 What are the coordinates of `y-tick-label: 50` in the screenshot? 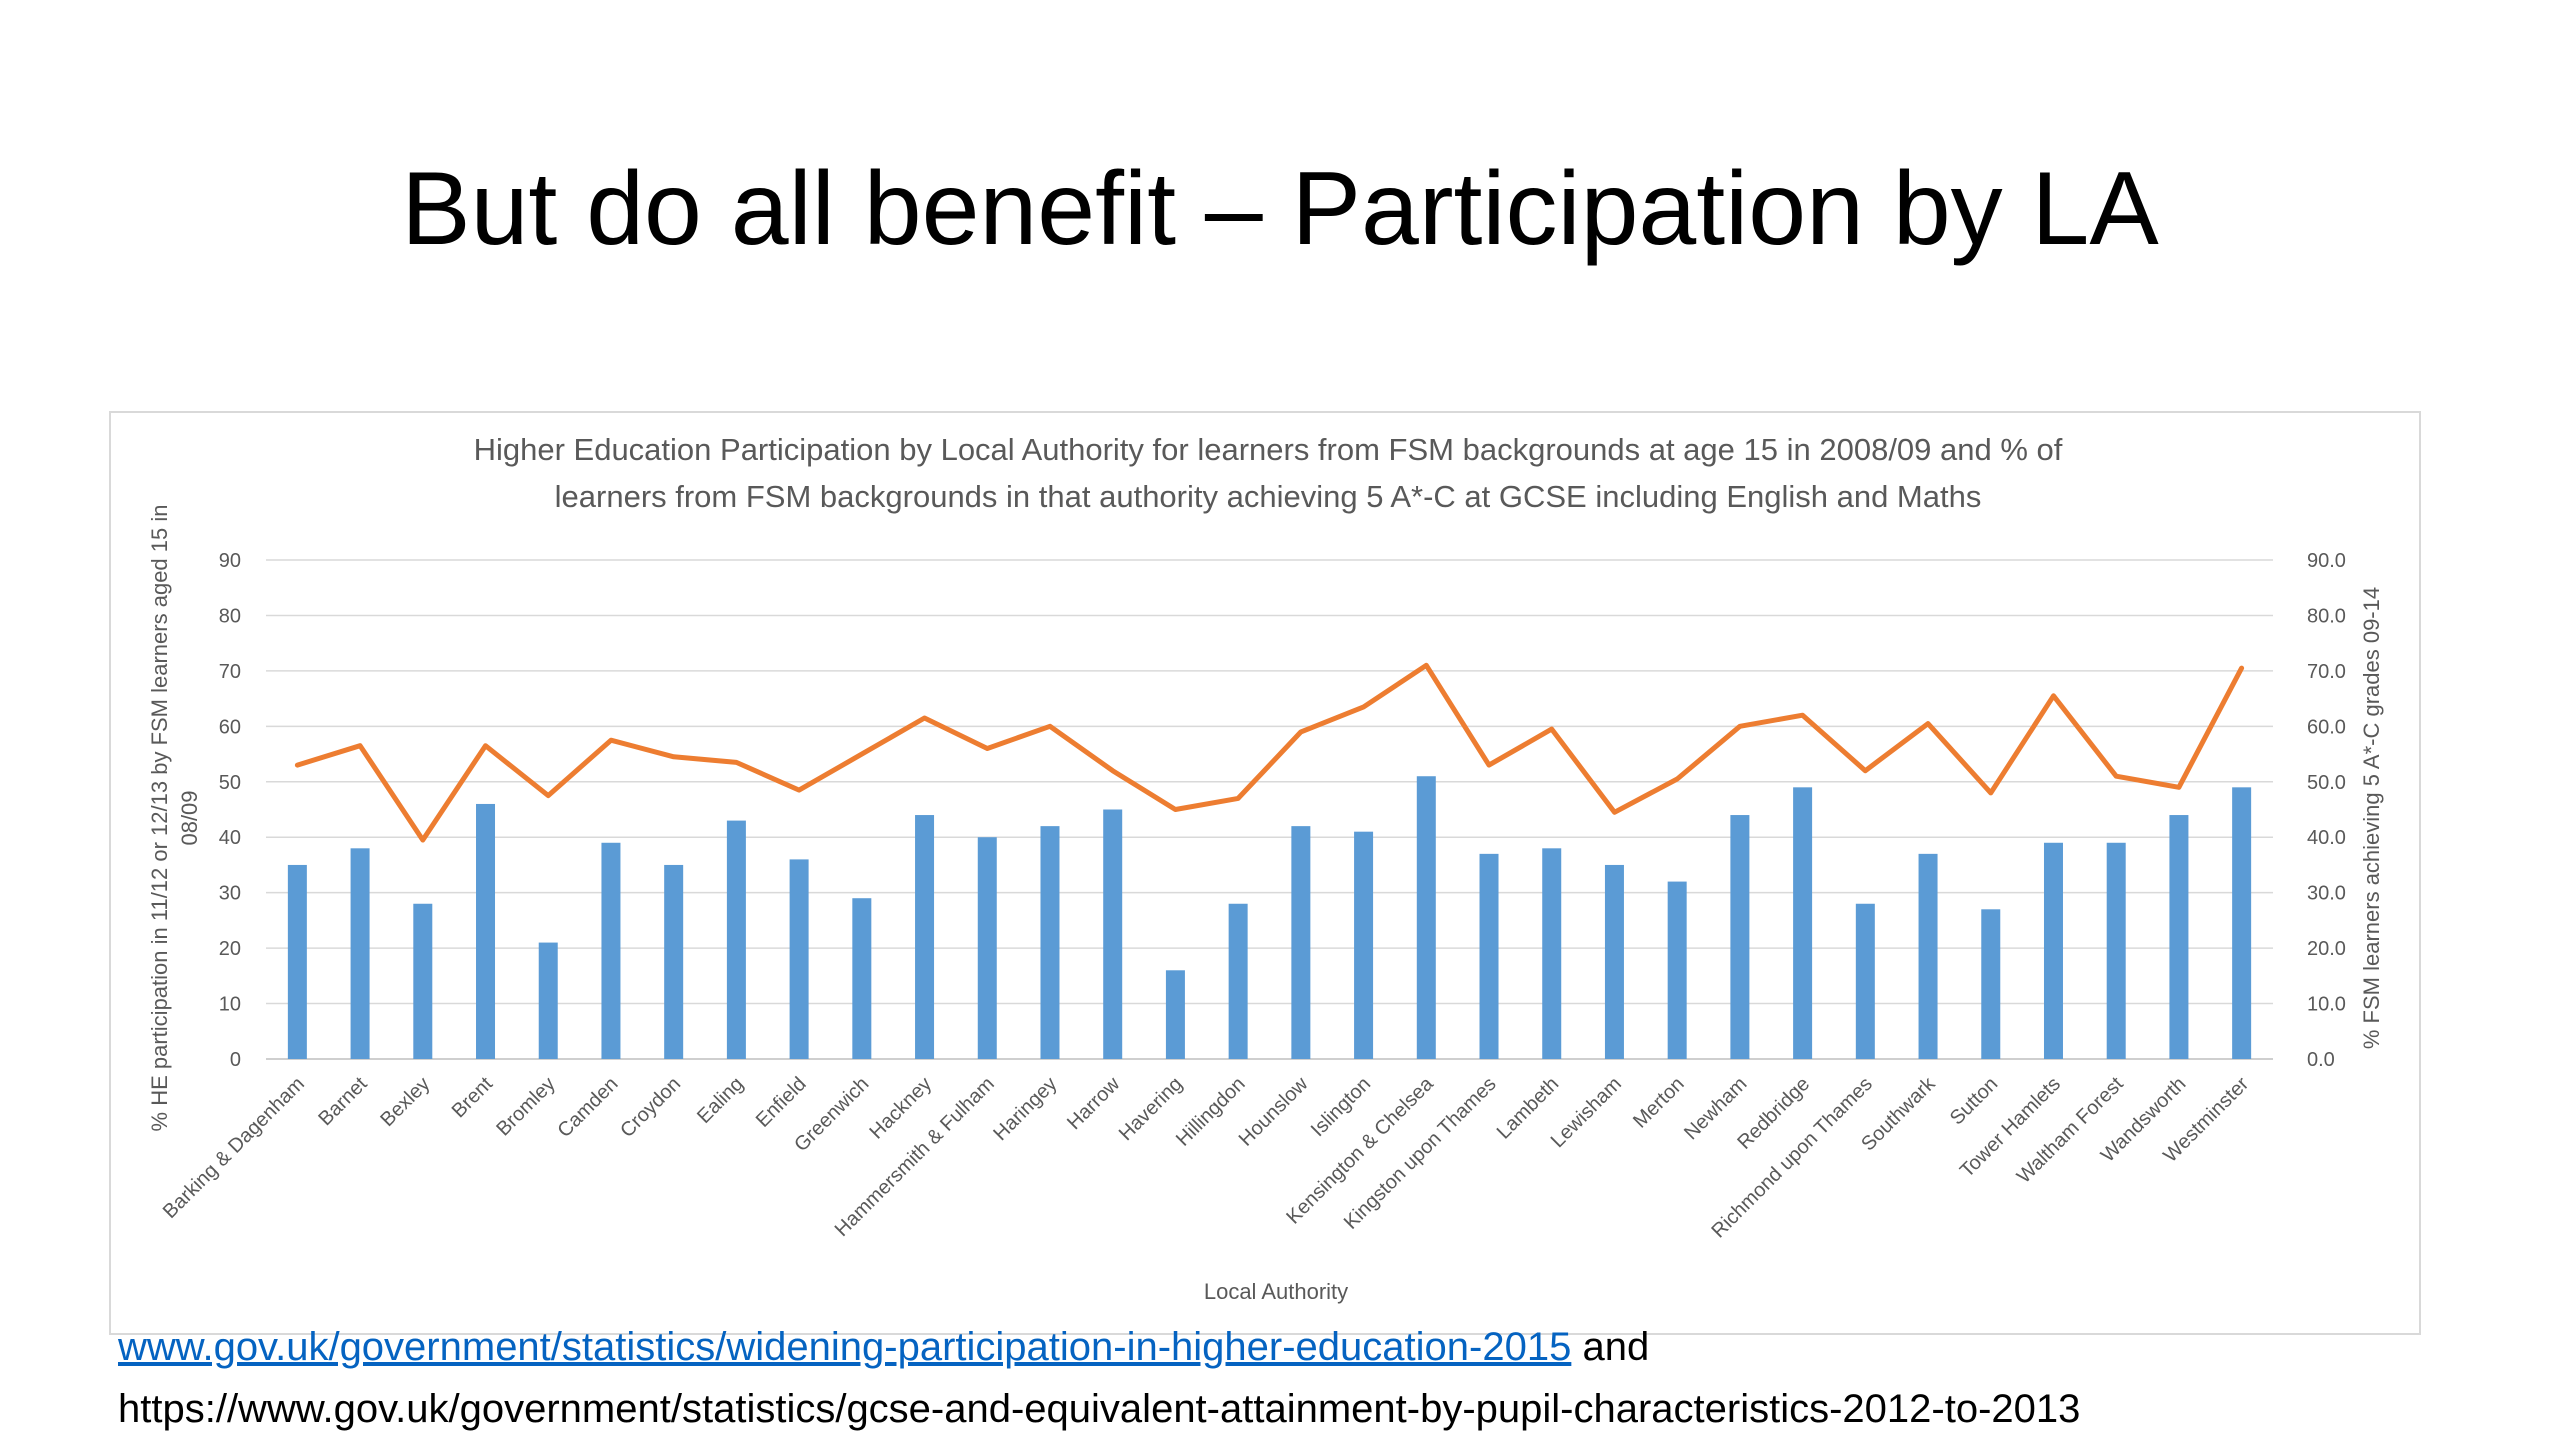 It's located at (230, 783).